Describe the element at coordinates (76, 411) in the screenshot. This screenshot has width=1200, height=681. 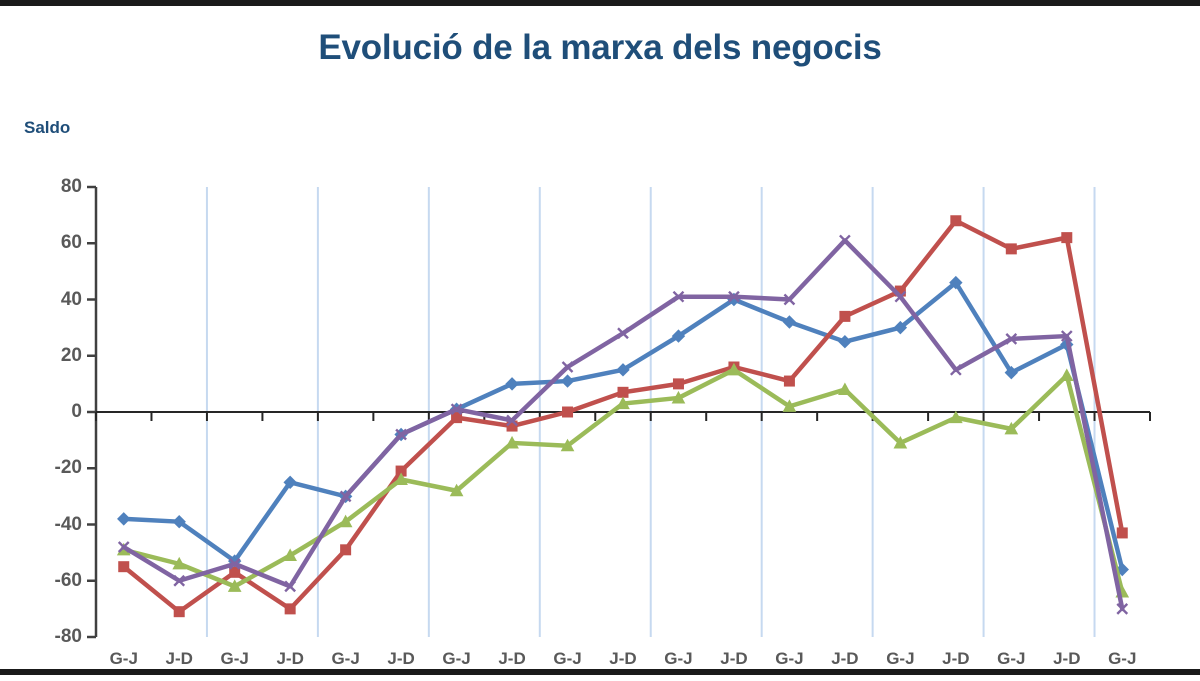
I see `y-axis-tick-label: 0` at that location.